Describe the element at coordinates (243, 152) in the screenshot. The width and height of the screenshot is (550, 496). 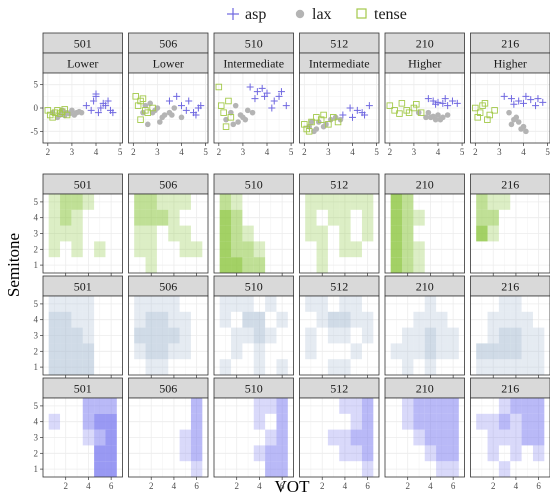
I see `x-tick-label: 3` at that location.